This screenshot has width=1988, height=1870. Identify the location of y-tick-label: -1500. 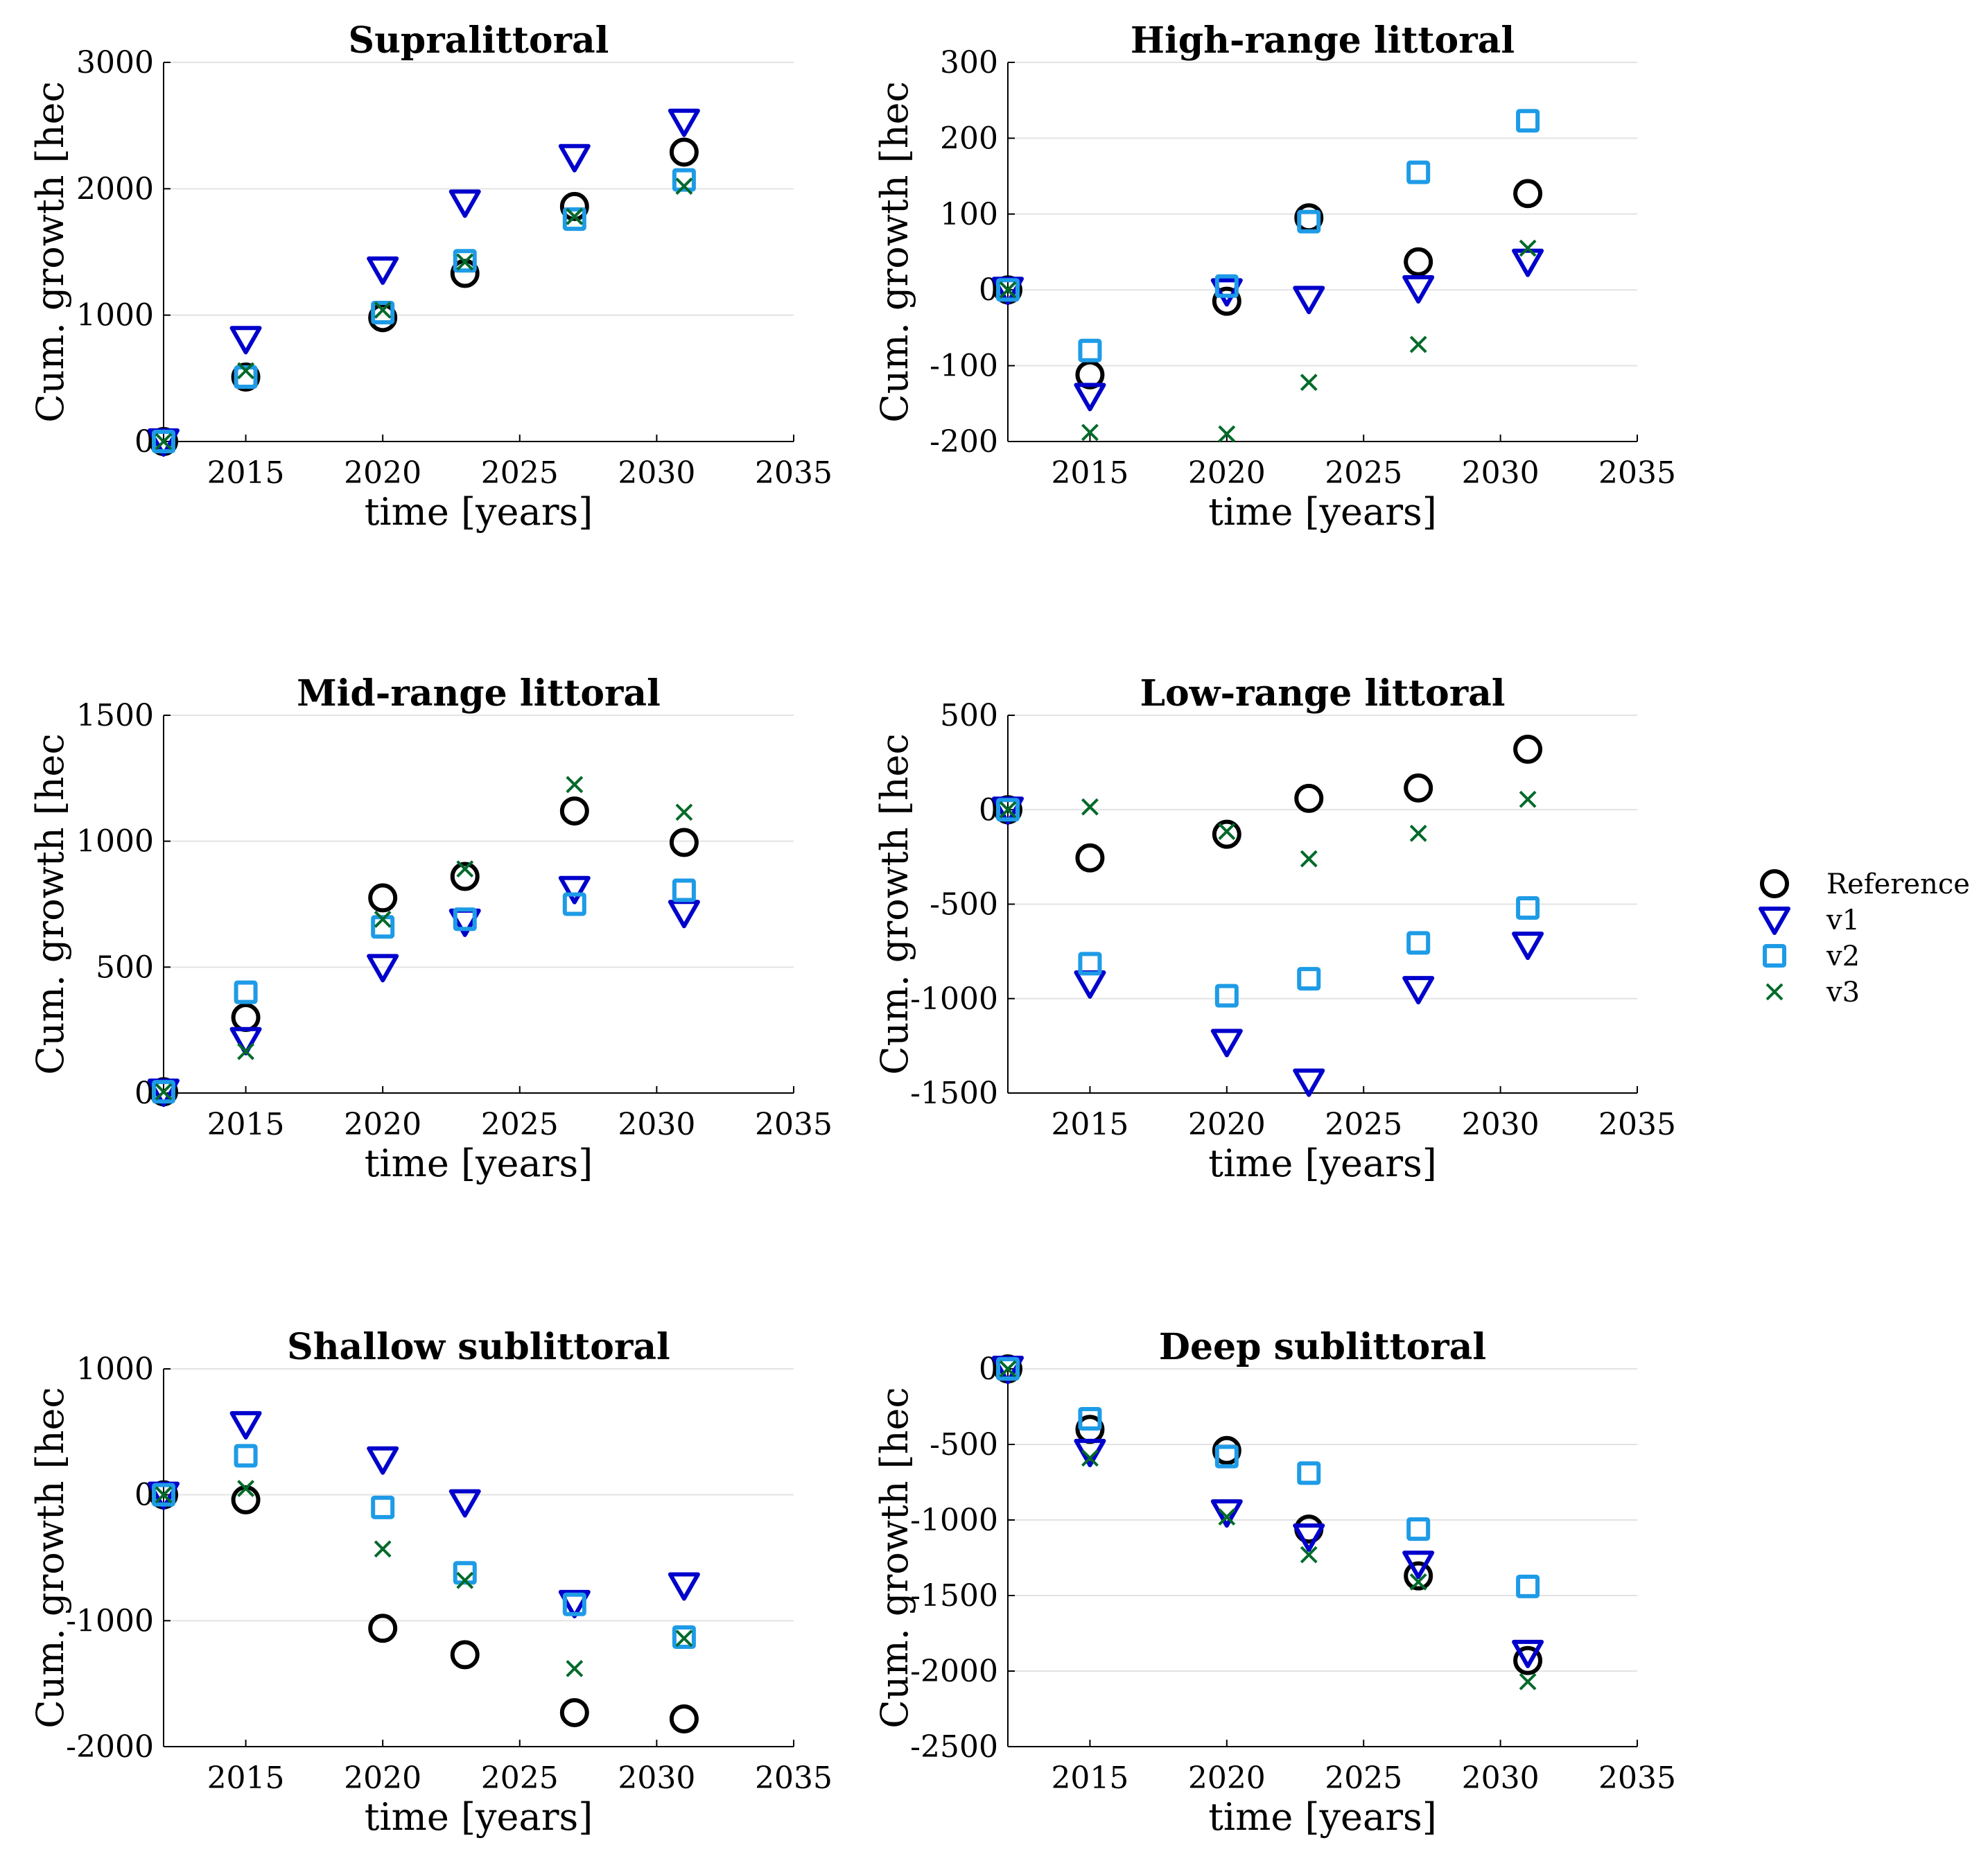
(954, 1596).